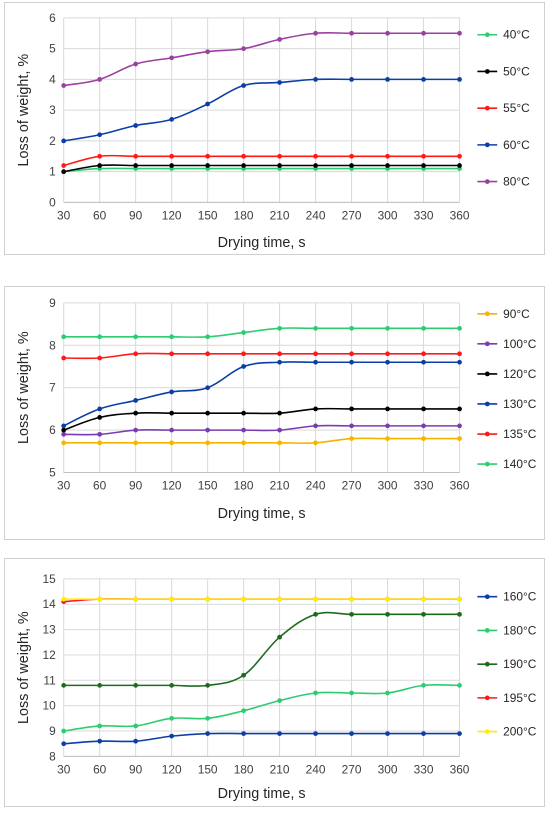 The image size is (550, 813). Describe the element at coordinates (64, 485) in the screenshot. I see `chart-2-x-tick-label: 30` at that location.